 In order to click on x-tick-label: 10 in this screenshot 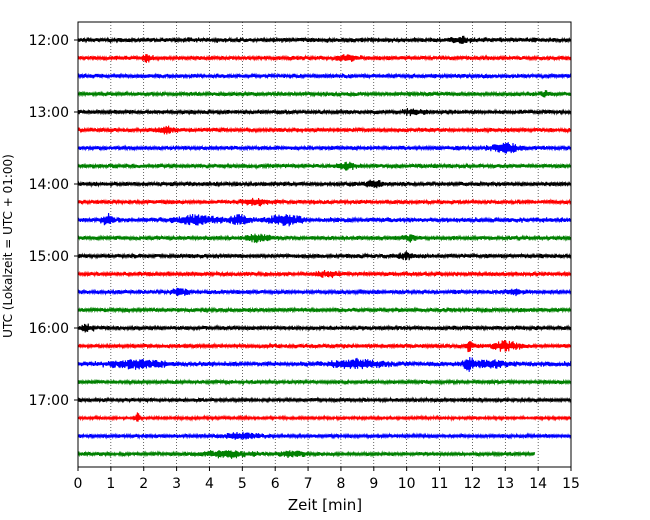, I will do `click(407, 484)`.